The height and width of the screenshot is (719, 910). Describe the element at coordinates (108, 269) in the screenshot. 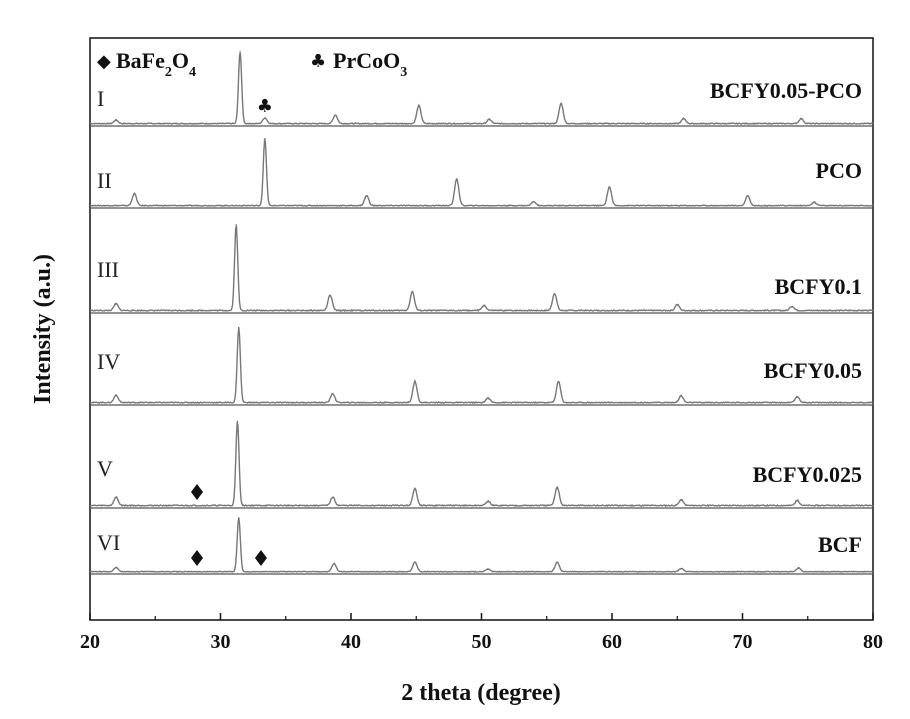

I see `series-roman-label: III` at that location.